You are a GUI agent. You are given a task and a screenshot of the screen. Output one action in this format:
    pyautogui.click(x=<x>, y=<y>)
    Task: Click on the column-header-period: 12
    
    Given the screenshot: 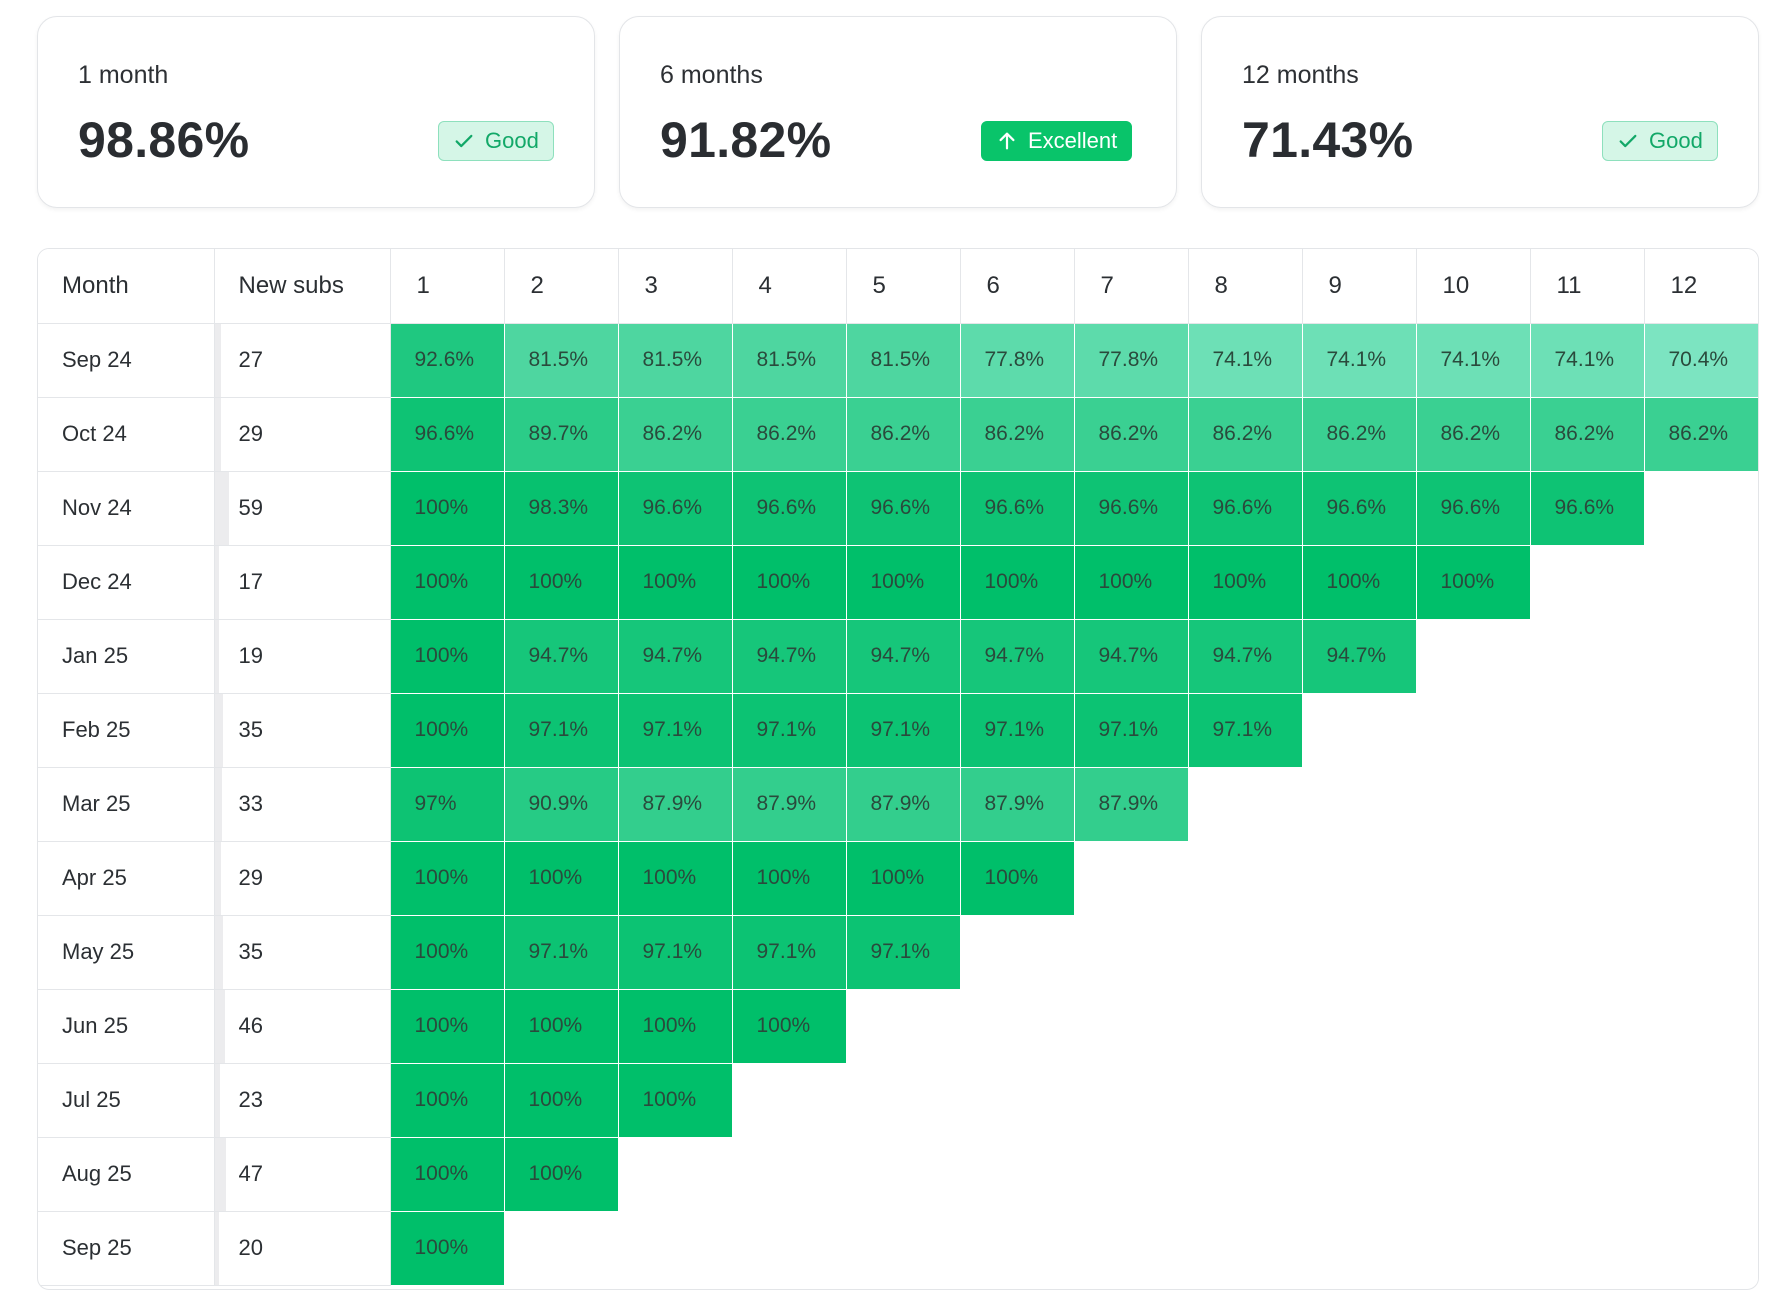 What is the action you would take?
    pyautogui.click(x=1700, y=286)
    